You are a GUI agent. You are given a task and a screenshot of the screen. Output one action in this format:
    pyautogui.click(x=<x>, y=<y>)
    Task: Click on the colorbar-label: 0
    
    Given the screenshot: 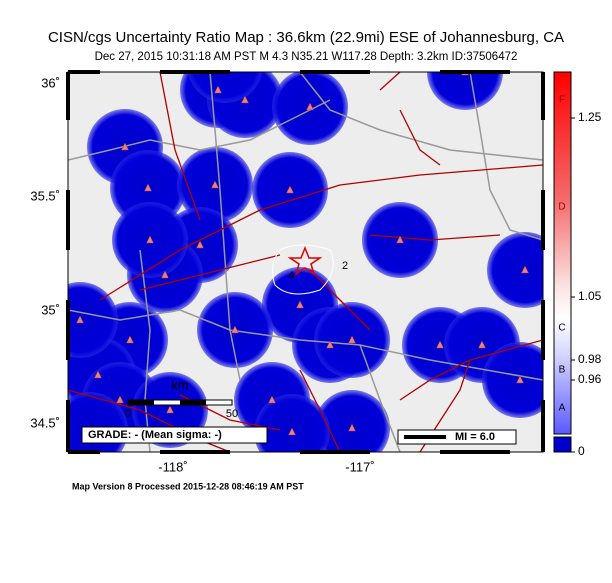 What is the action you would take?
    pyautogui.click(x=581, y=451)
    